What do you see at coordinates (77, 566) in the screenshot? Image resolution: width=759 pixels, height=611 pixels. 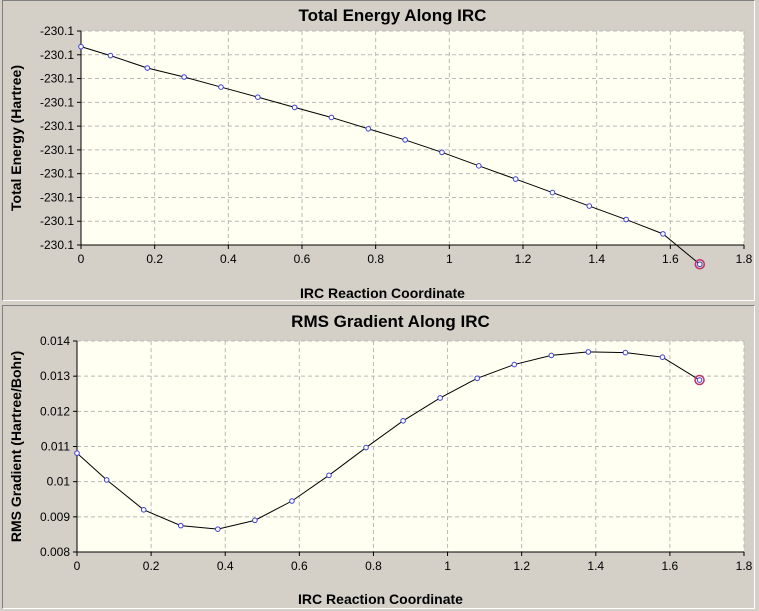 I see `rms-x-tick-label: 0` at bounding box center [77, 566].